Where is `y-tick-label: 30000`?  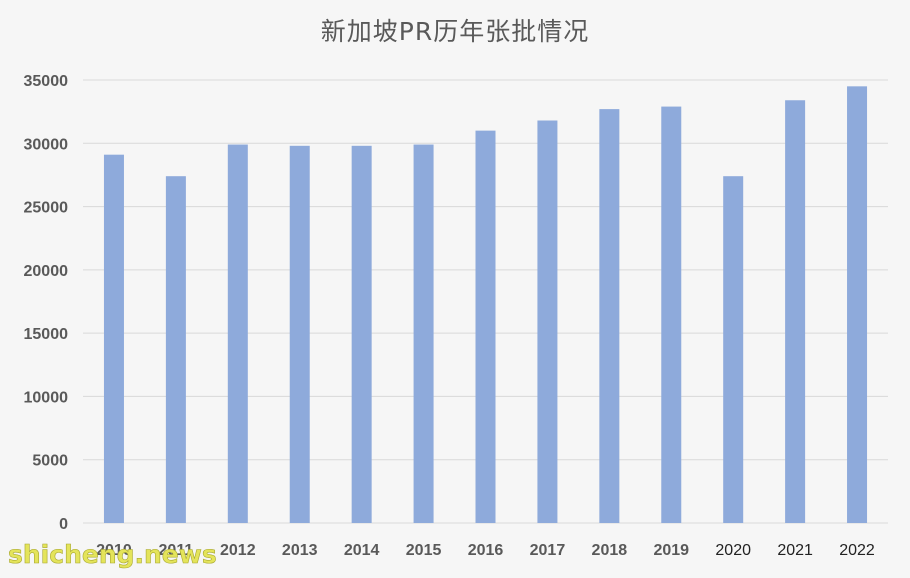 y-tick-label: 30000 is located at coordinates (46, 144).